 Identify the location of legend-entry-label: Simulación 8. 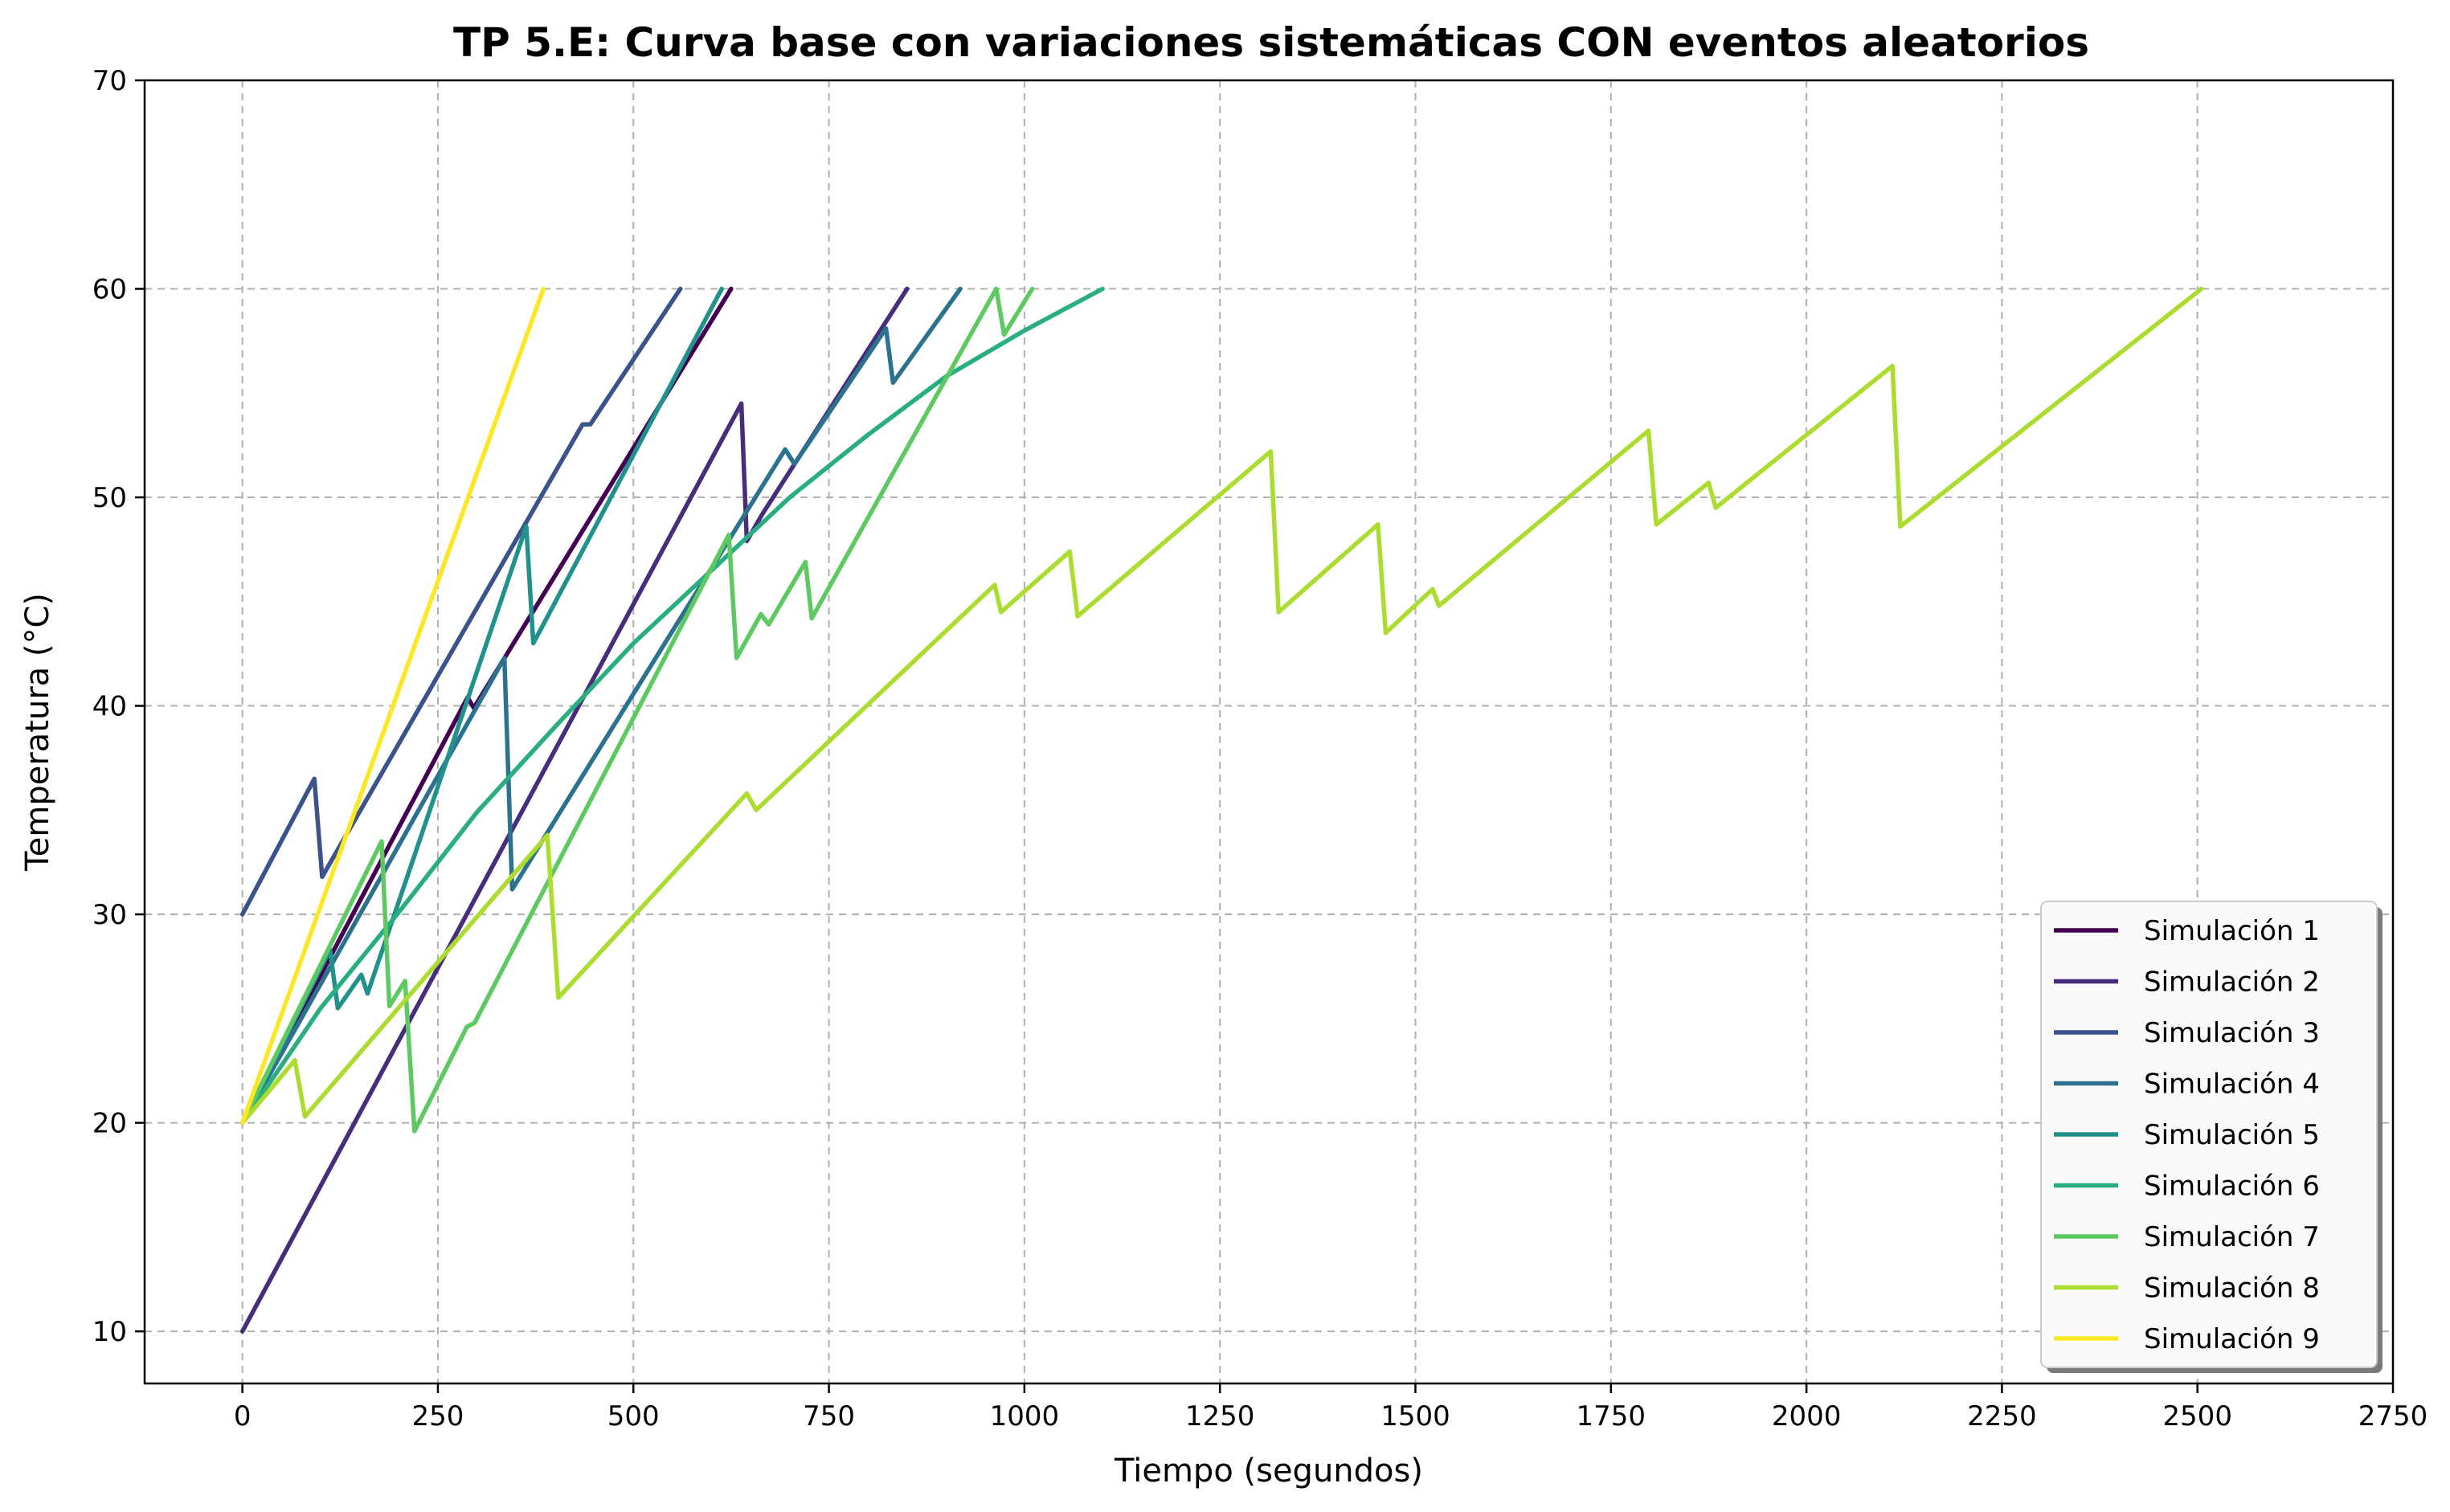
(2232, 1289).